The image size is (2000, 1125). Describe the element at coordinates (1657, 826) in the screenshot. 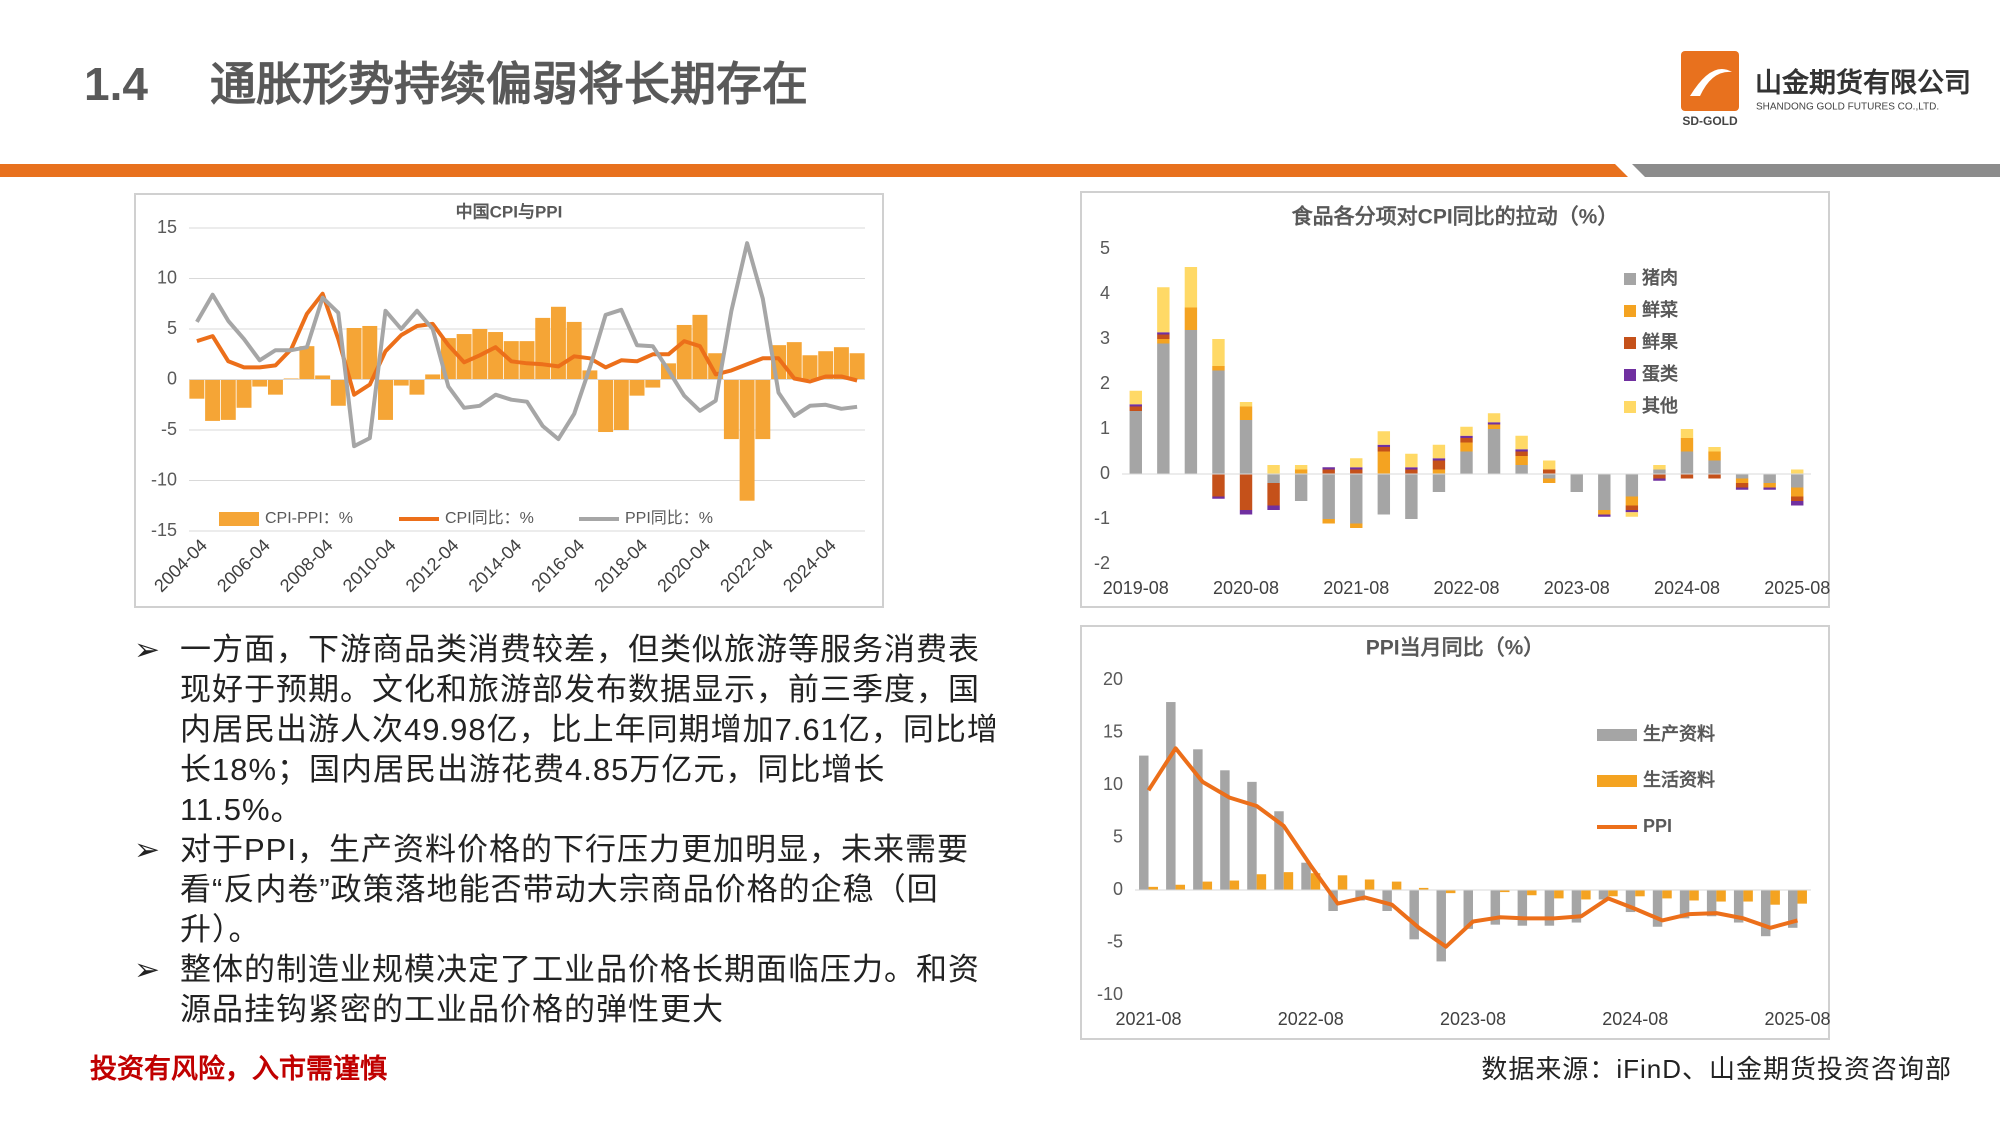

I see `legend-label: PPI` at that location.